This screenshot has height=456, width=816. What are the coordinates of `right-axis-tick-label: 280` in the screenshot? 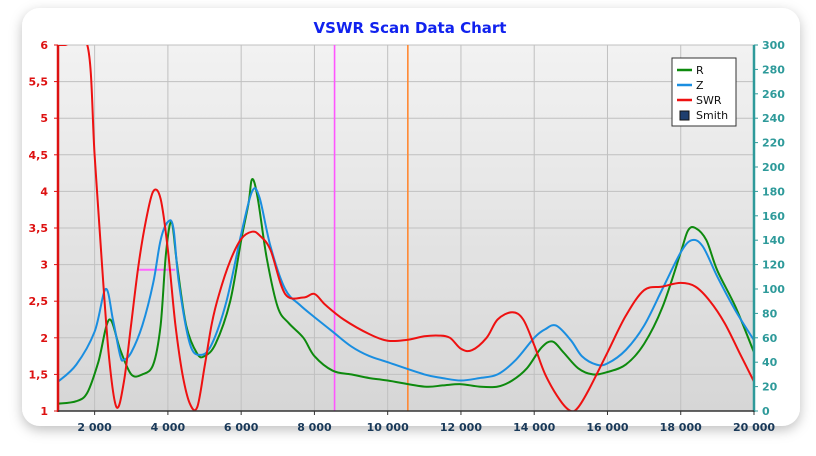 It's located at (773, 69).